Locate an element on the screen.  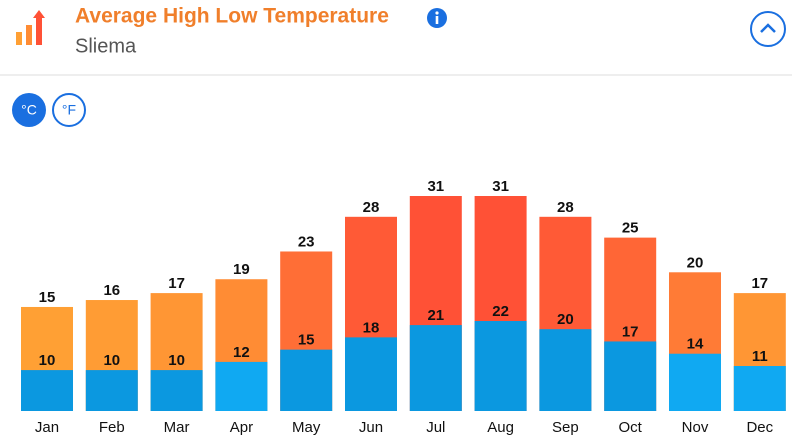
x-tick-label: Jan is located at coordinates (47, 427).